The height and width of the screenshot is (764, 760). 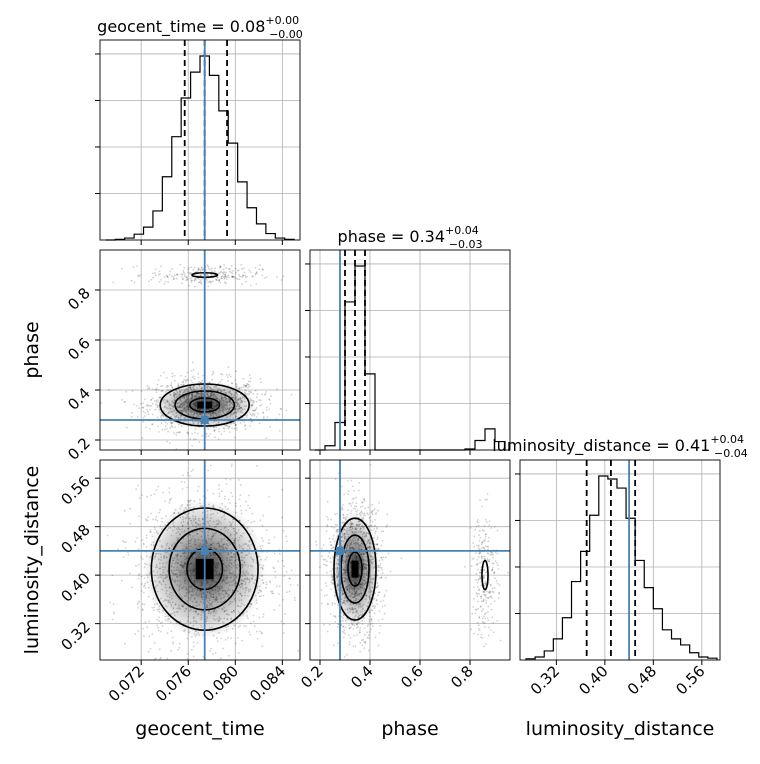 I want to click on histogram-geocent-time, so click(x=200, y=148).